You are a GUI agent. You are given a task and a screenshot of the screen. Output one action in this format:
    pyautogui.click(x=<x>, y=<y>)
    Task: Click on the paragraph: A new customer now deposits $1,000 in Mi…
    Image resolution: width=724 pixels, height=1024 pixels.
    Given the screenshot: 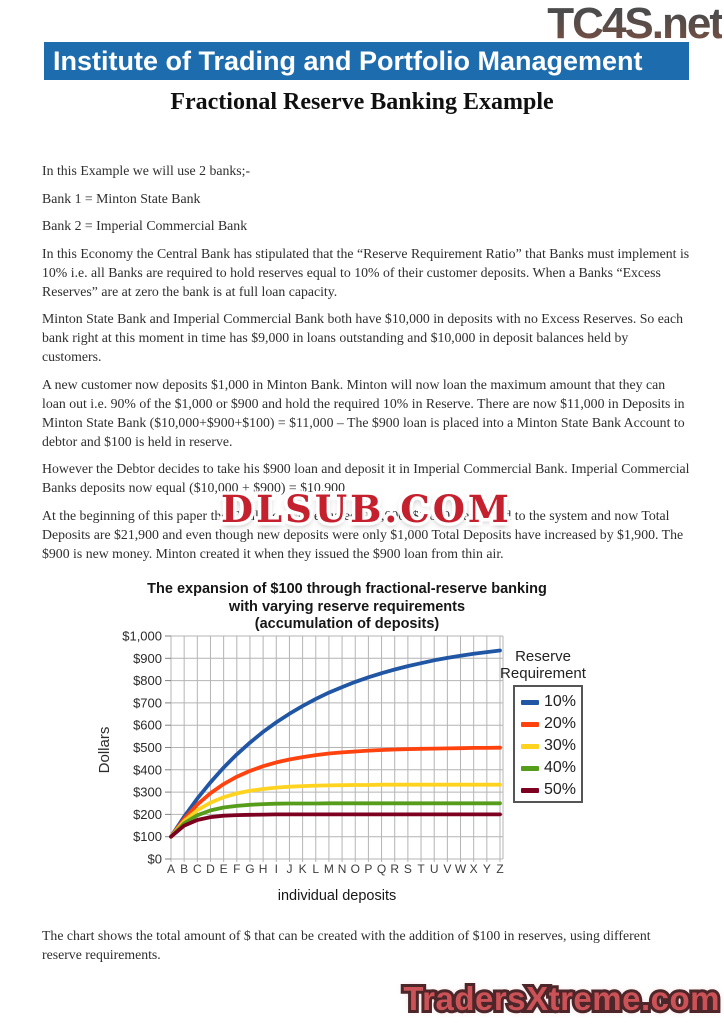 What is the action you would take?
    pyautogui.click(x=363, y=412)
    